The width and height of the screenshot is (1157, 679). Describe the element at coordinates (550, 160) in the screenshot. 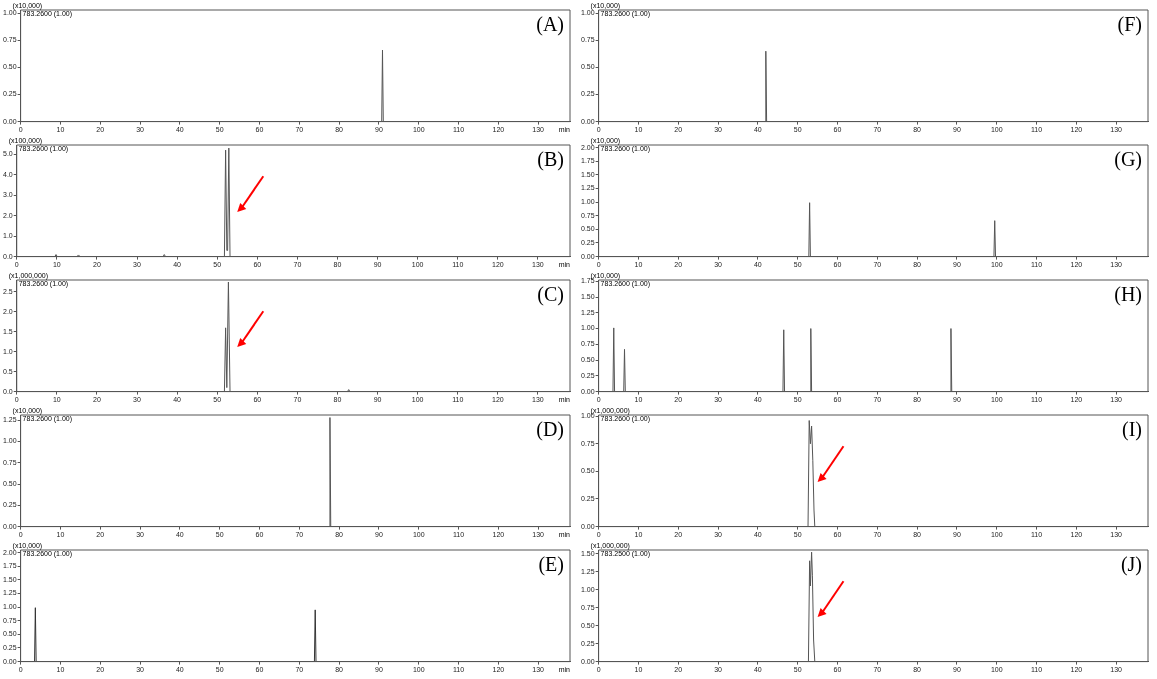

I see `chart-title: (B)` at that location.